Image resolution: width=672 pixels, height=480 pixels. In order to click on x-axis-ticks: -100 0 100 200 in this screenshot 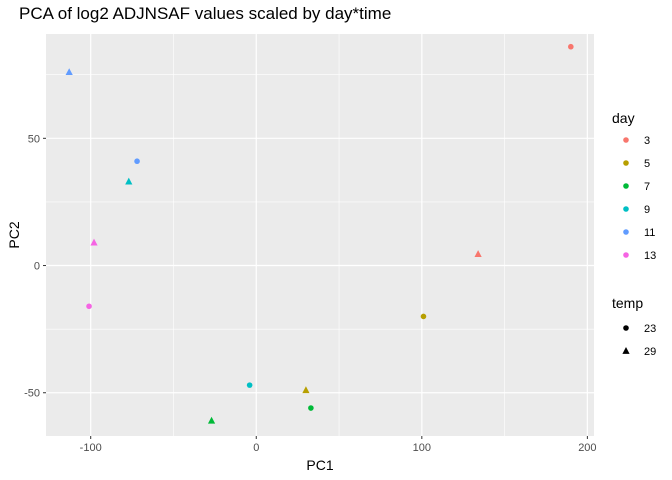, I will do `click(338, 445)`.